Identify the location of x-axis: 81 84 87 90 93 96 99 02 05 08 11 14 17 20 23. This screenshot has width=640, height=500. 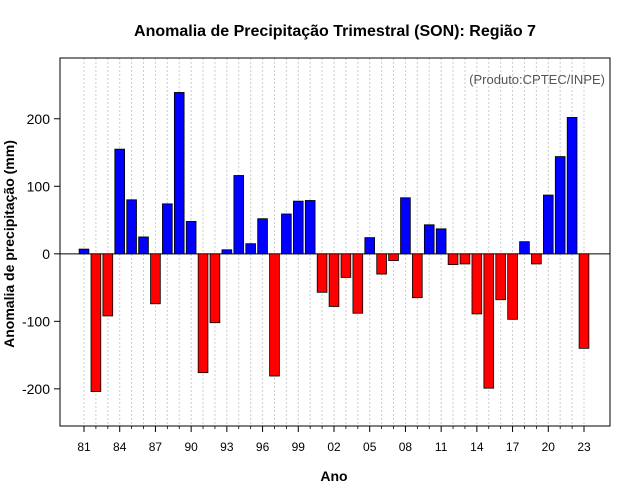
(334, 440).